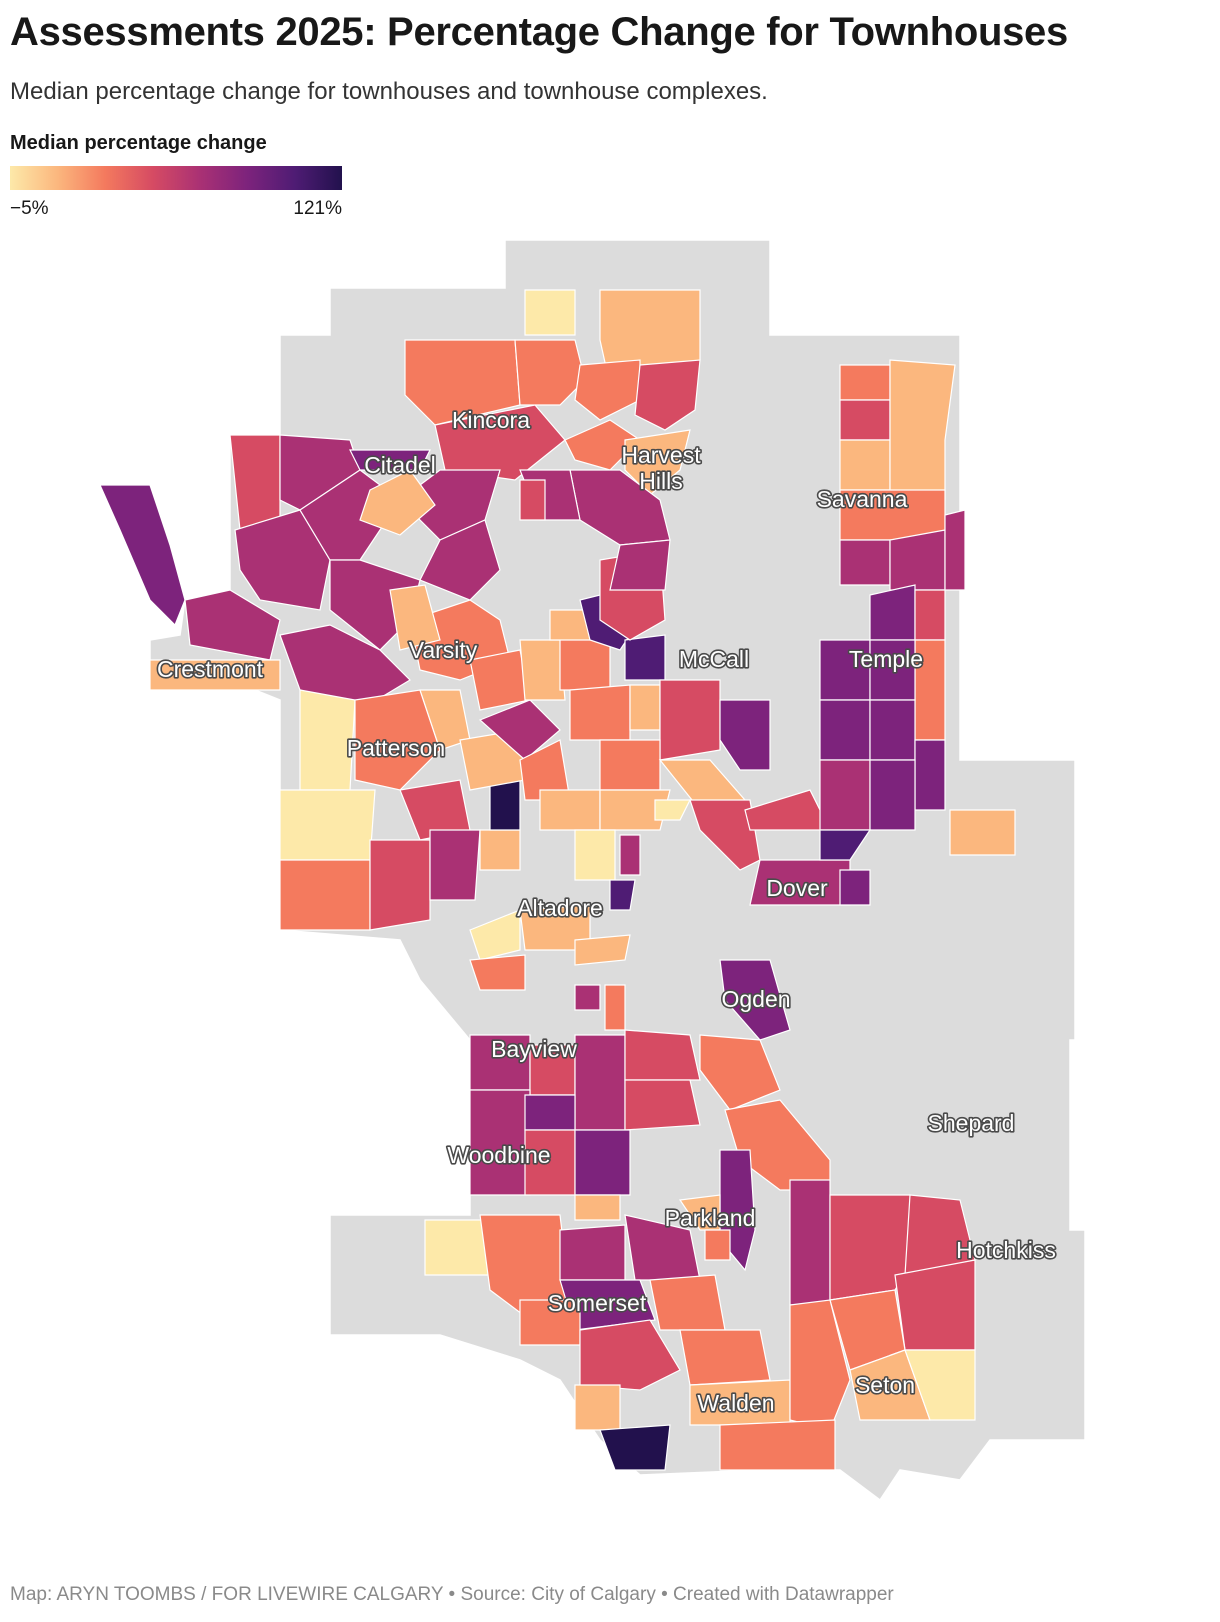  I want to click on map-label-ogden: Ogden, so click(755, 999).